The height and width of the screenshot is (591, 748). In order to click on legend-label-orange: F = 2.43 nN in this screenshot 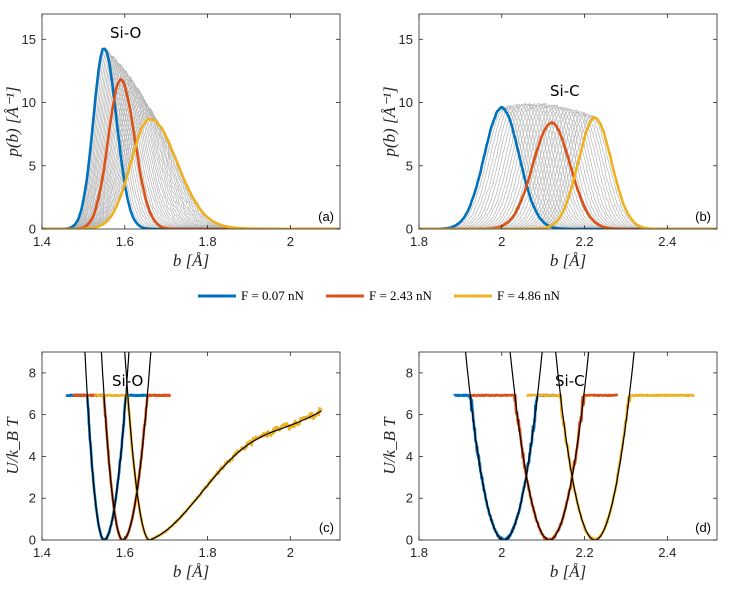, I will do `click(401, 295)`.